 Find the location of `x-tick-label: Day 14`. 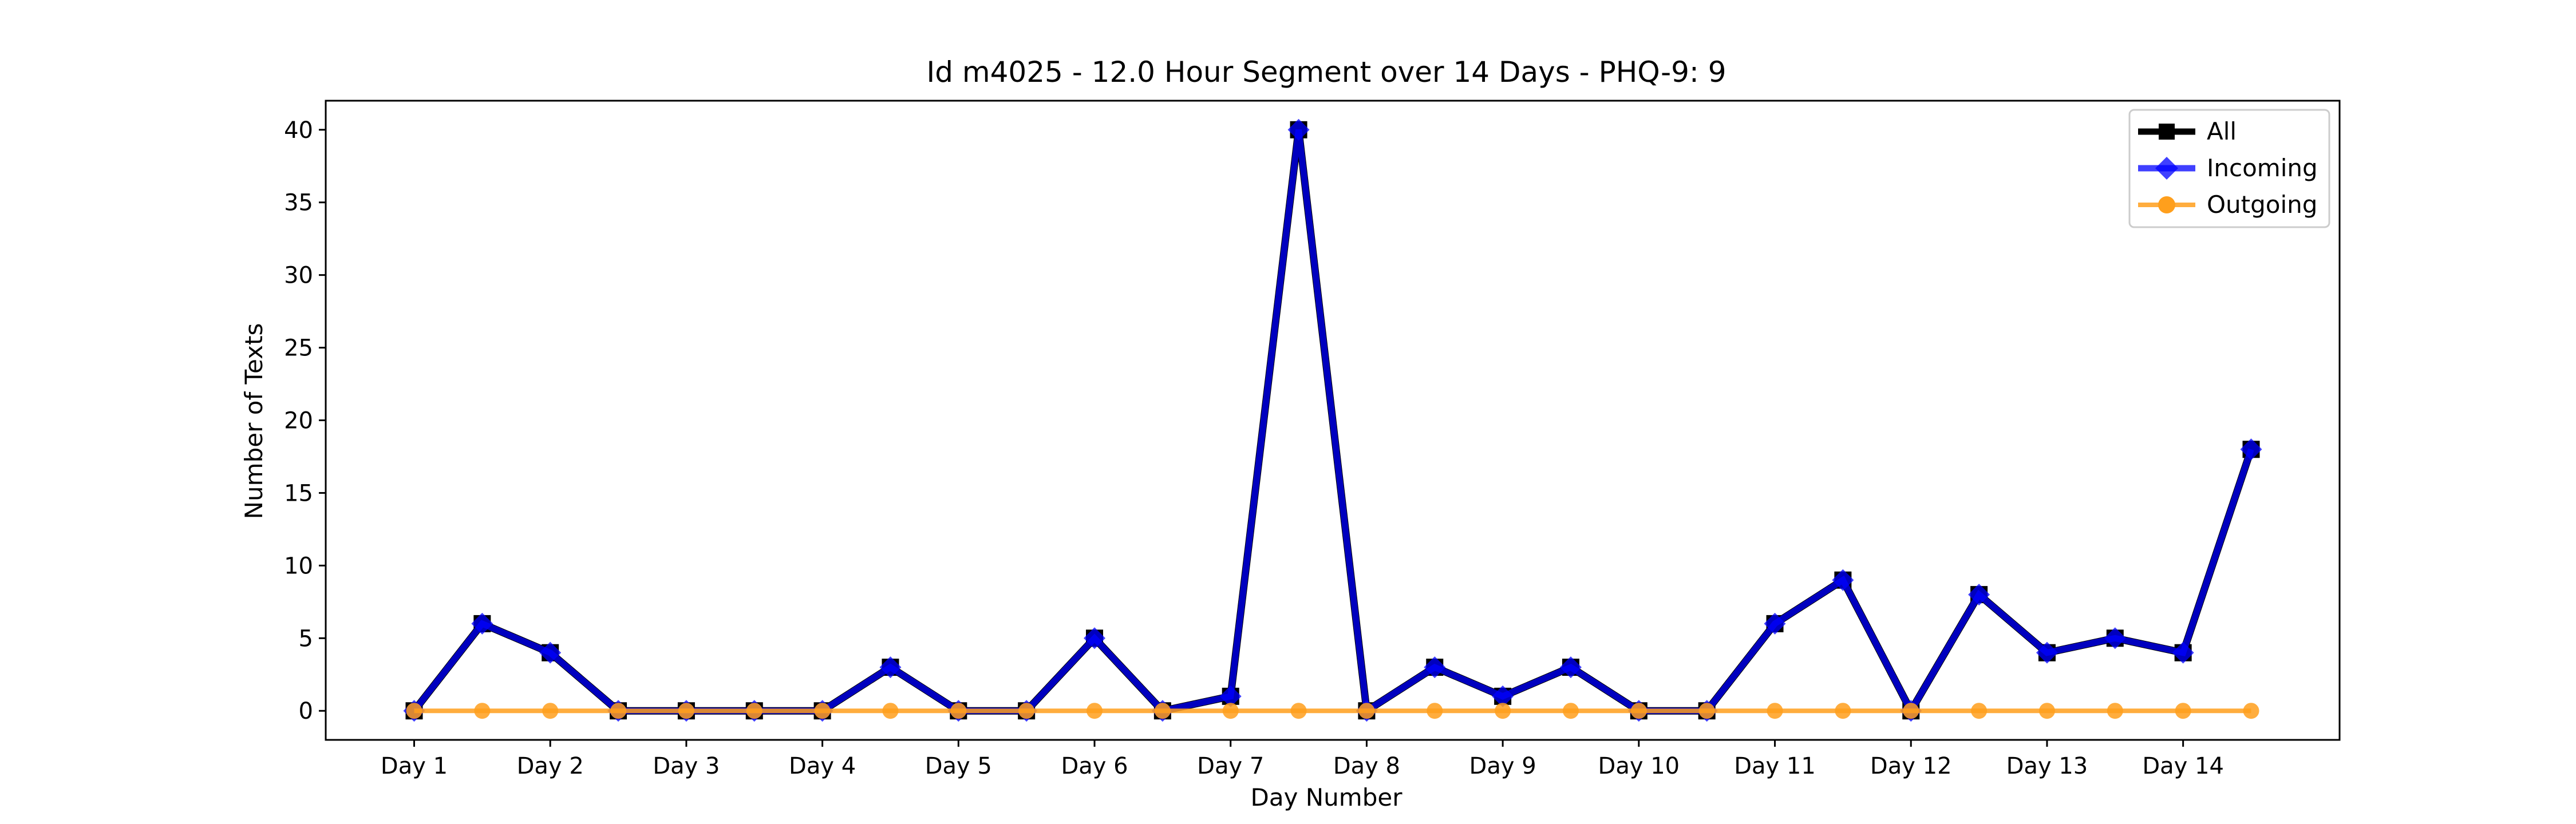

x-tick-label: Day 14 is located at coordinates (2183, 766).